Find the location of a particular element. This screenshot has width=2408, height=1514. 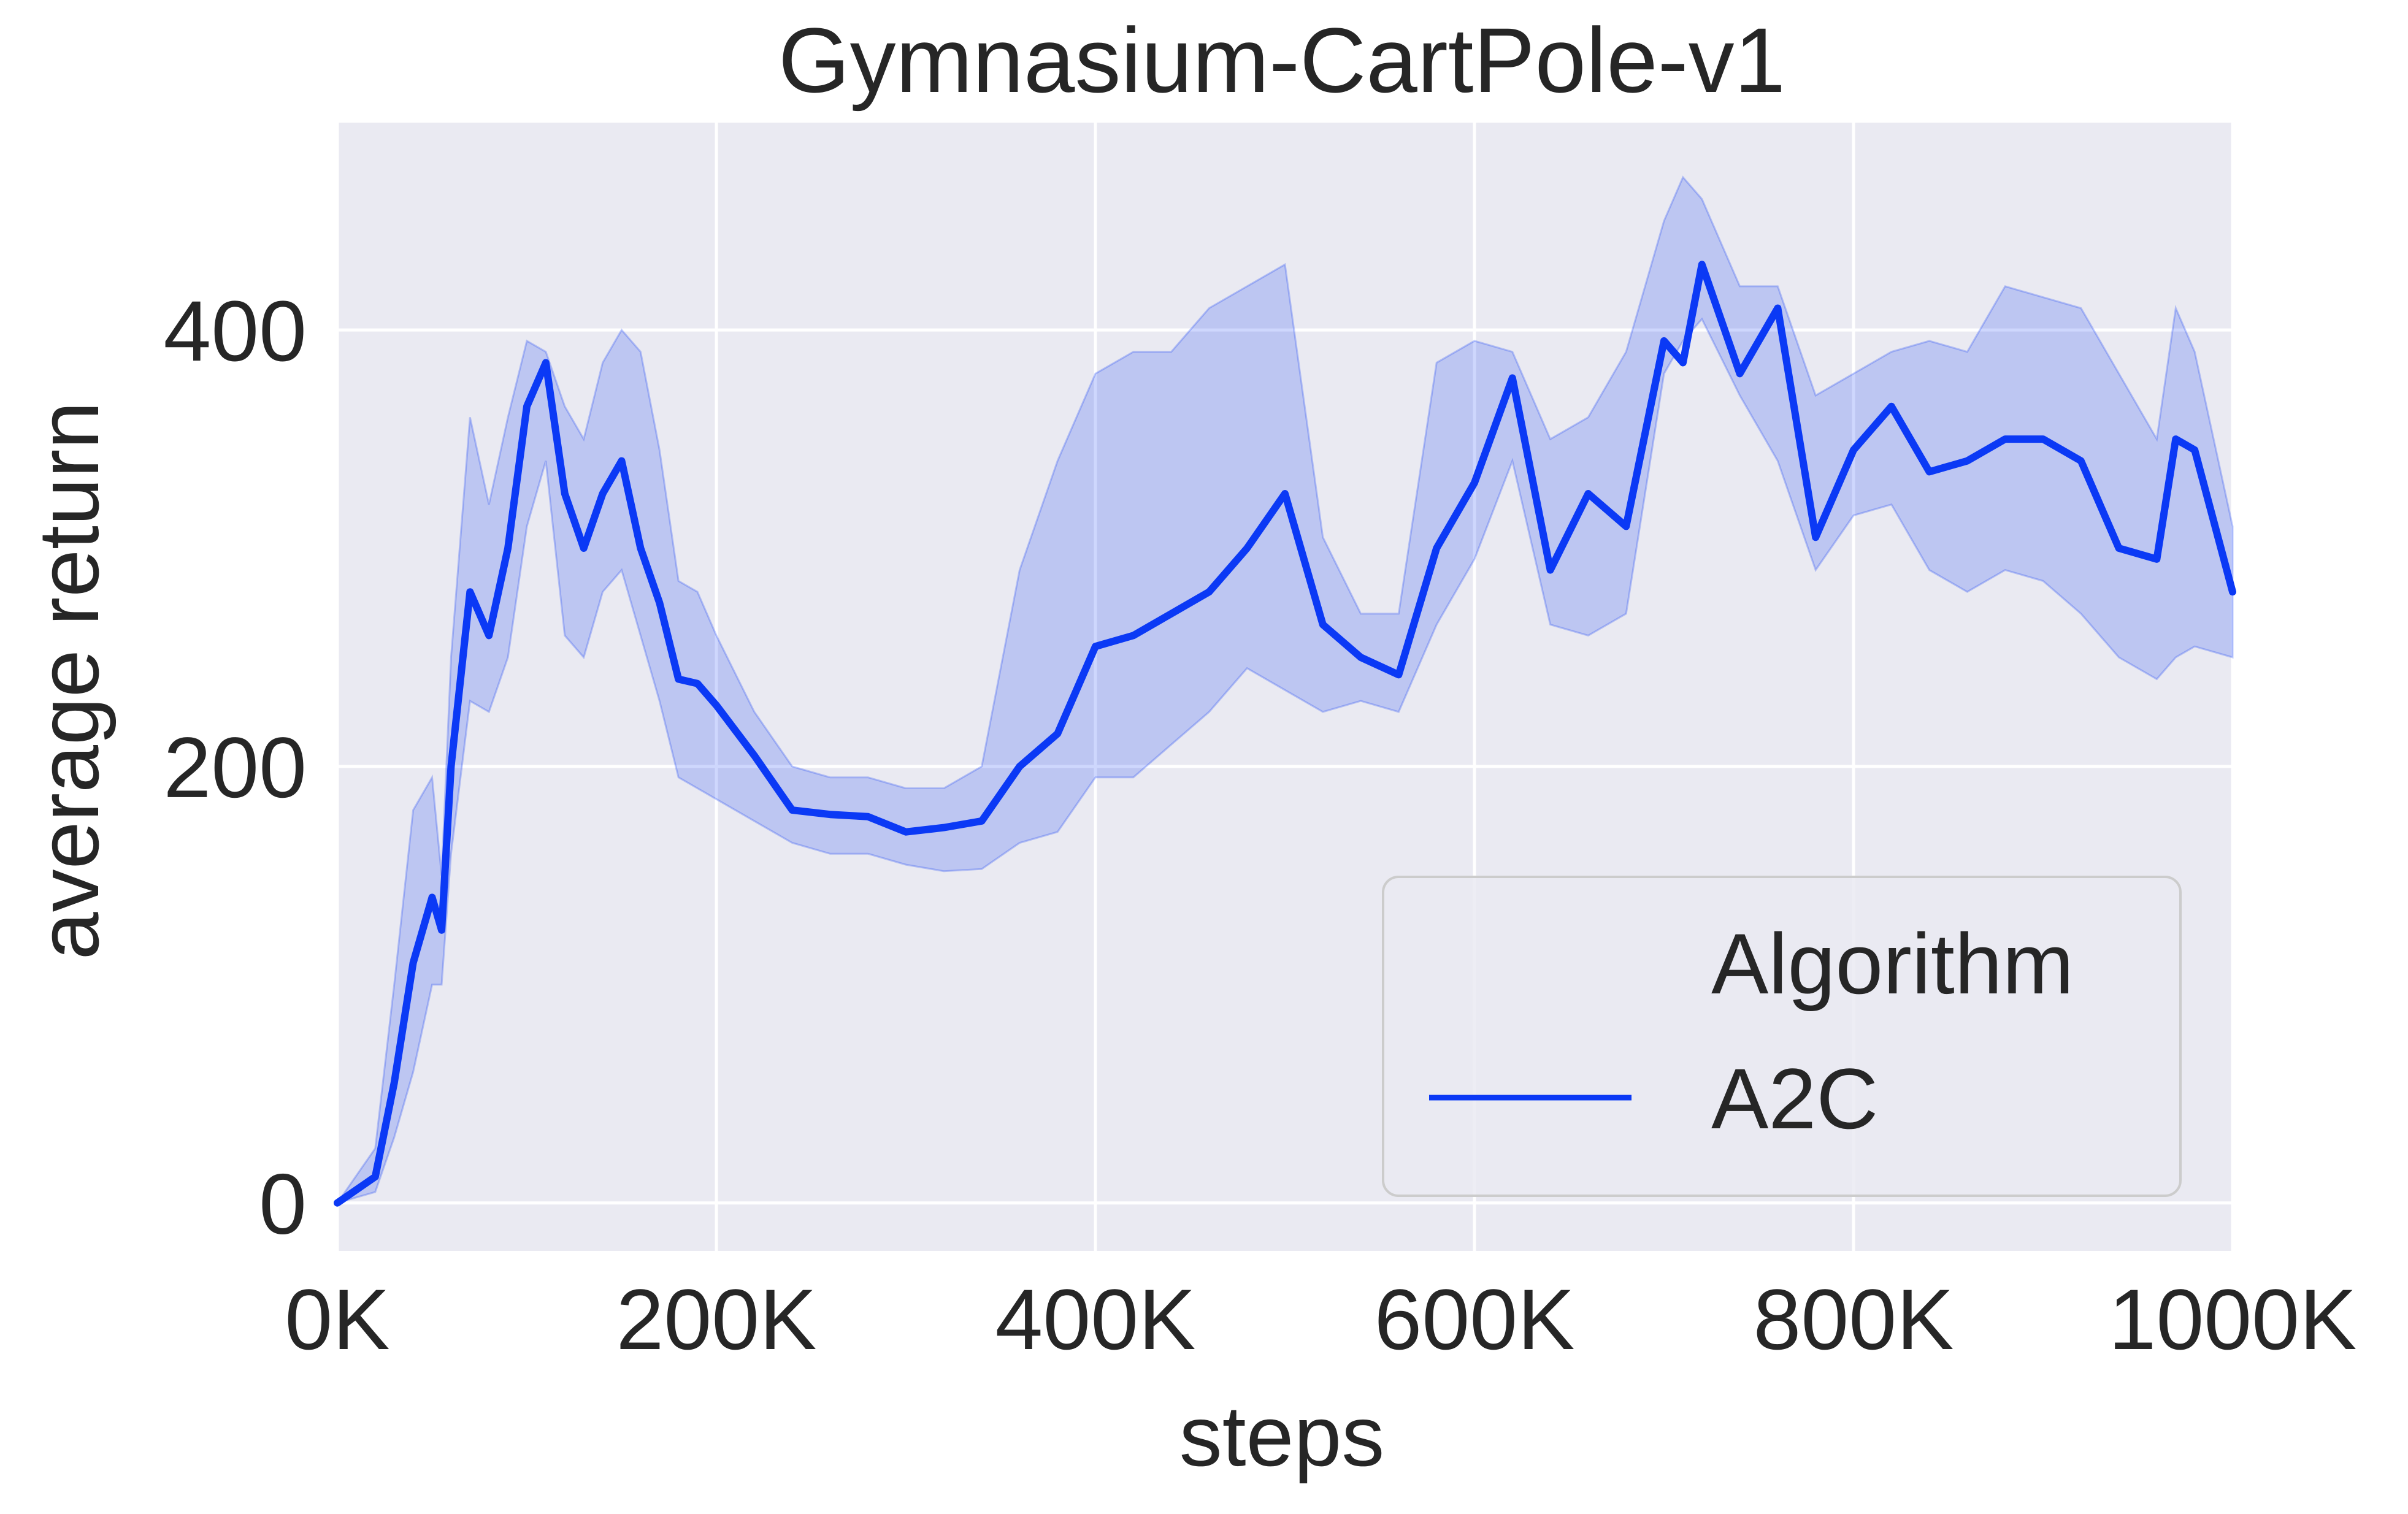

legend: Algorithm A2C is located at coordinates (1782, 1036).